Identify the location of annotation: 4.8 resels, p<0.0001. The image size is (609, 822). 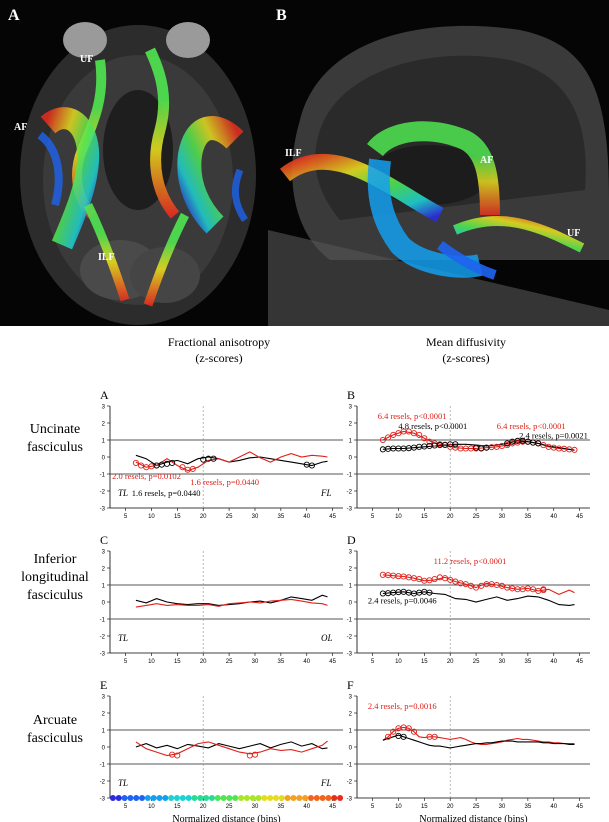
(432, 426).